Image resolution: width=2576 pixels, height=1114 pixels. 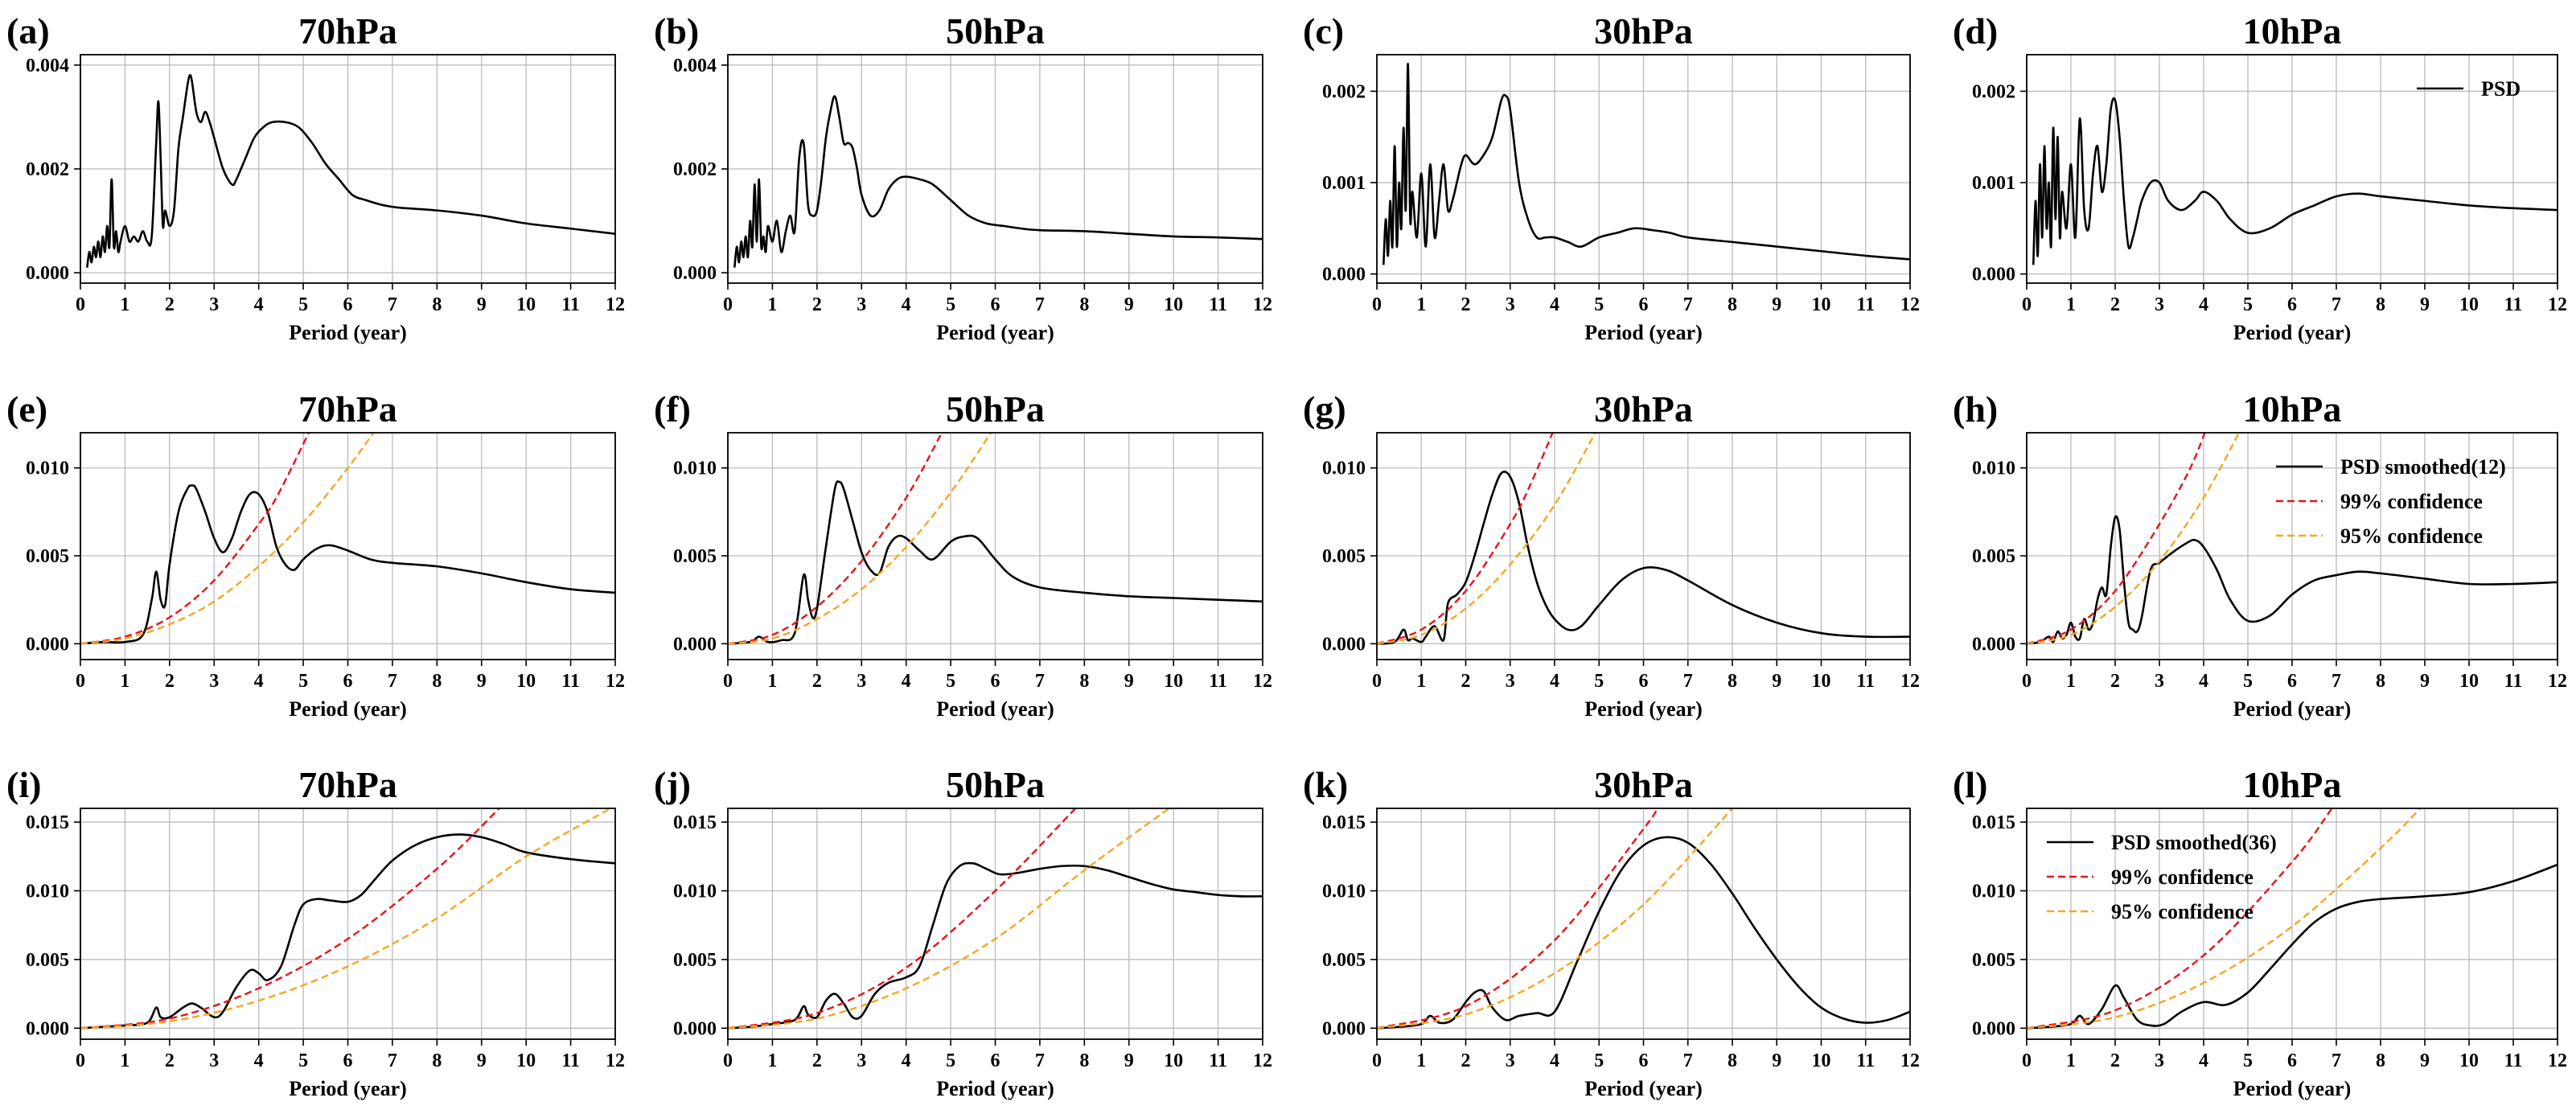 I want to click on y-tick-label: 0.001, so click(x=1344, y=183).